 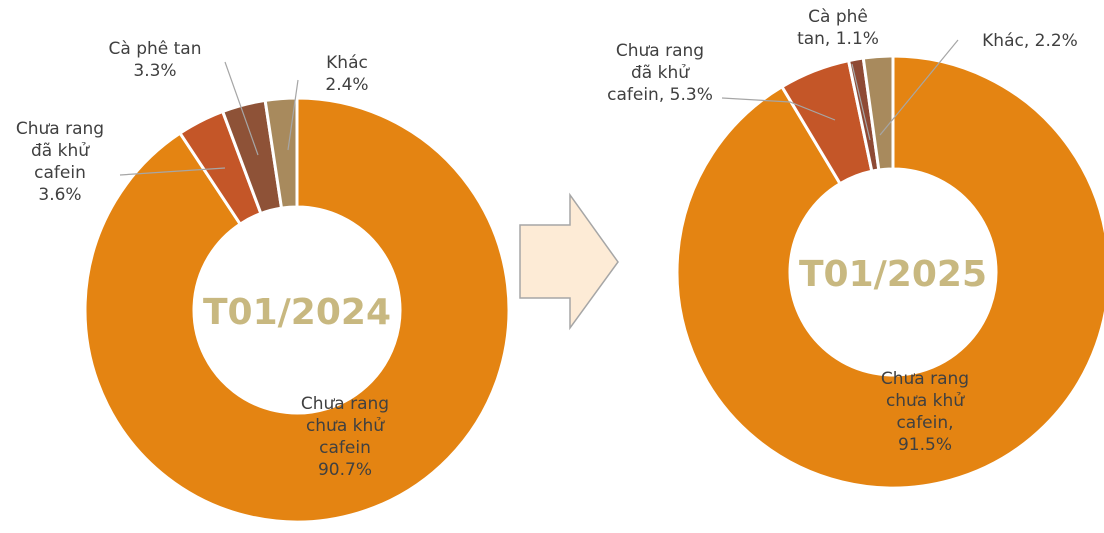 I want to click on data-label: Cà phê tan, 1.1%, so click(x=838, y=28).